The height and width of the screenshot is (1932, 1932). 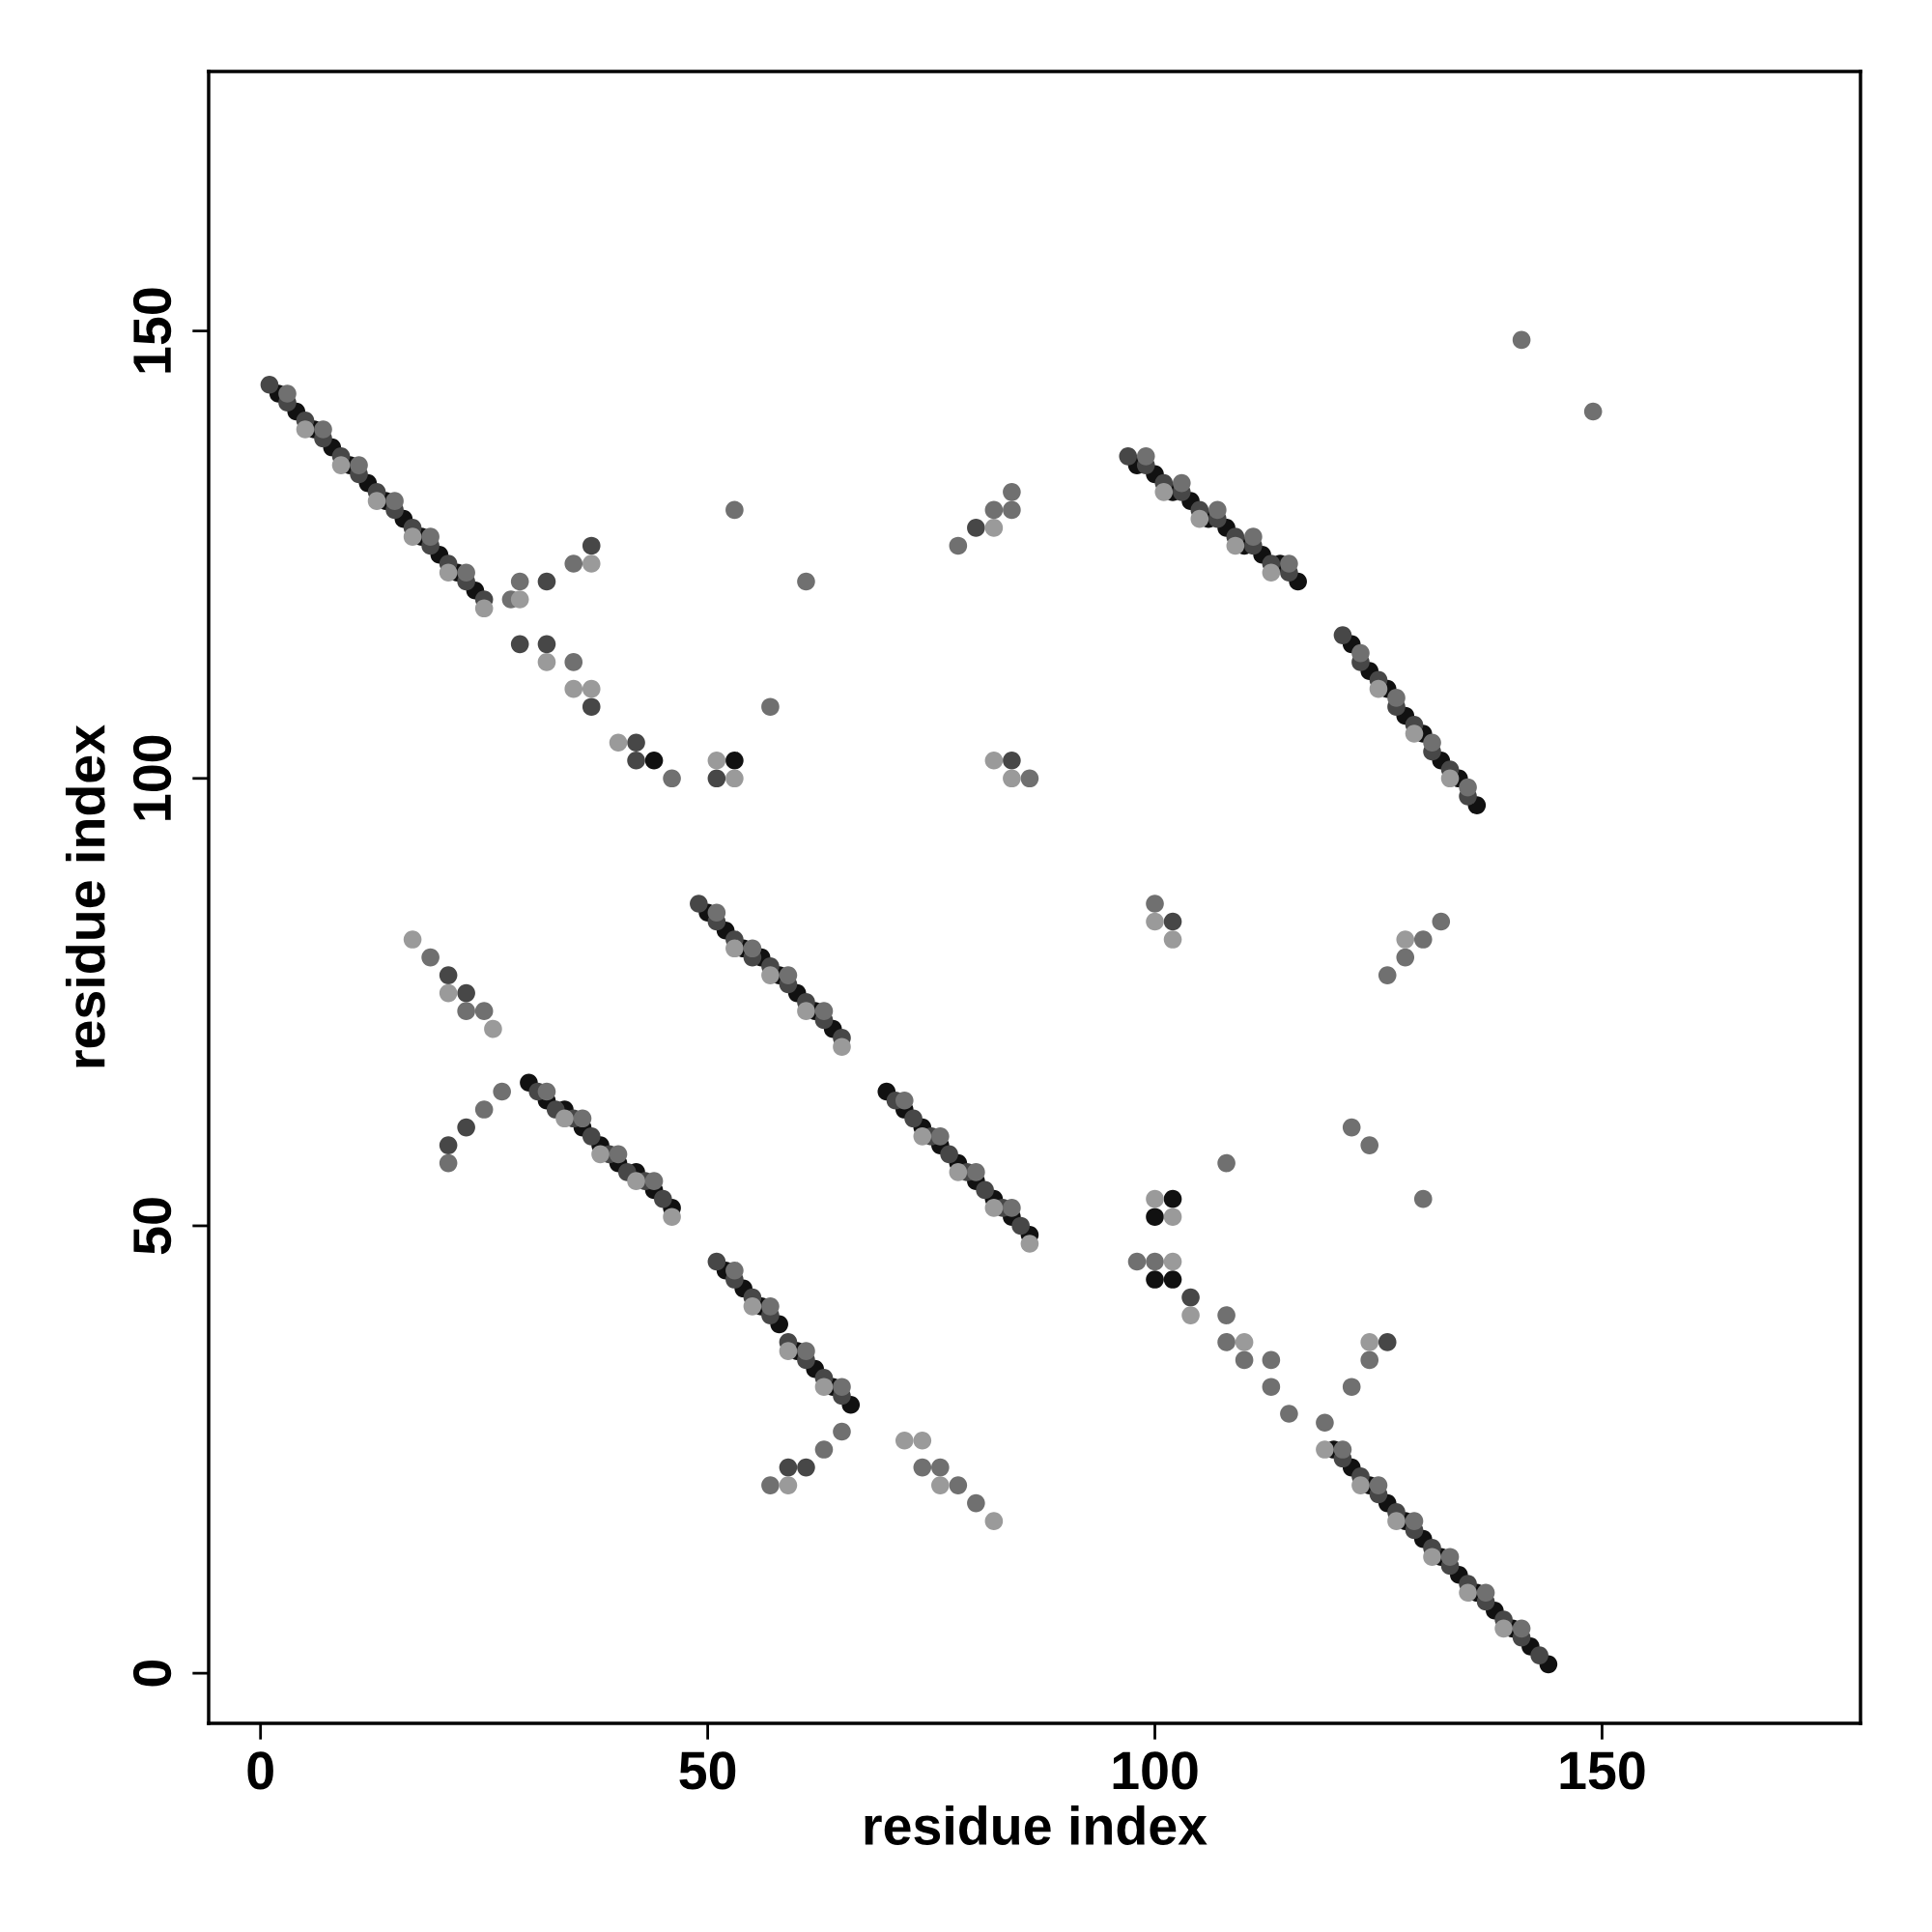 I want to click on y-tick-label: 100, so click(x=152, y=777).